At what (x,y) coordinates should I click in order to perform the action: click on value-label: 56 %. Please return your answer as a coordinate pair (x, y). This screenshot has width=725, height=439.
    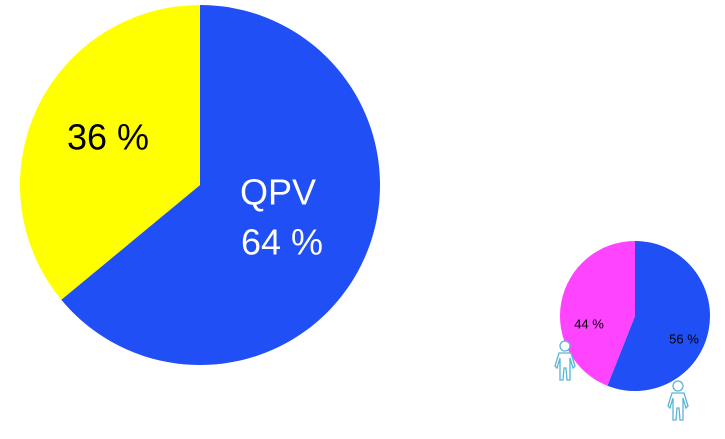
    Looking at the image, I should click on (684, 338).